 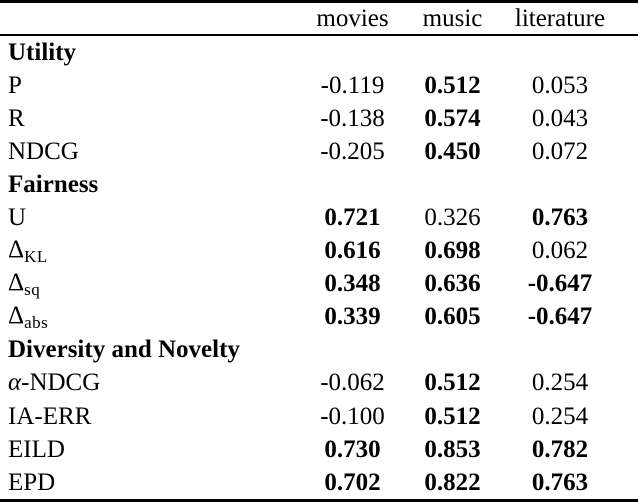 I want to click on table-header-row: movies music literature, so click(x=319, y=18).